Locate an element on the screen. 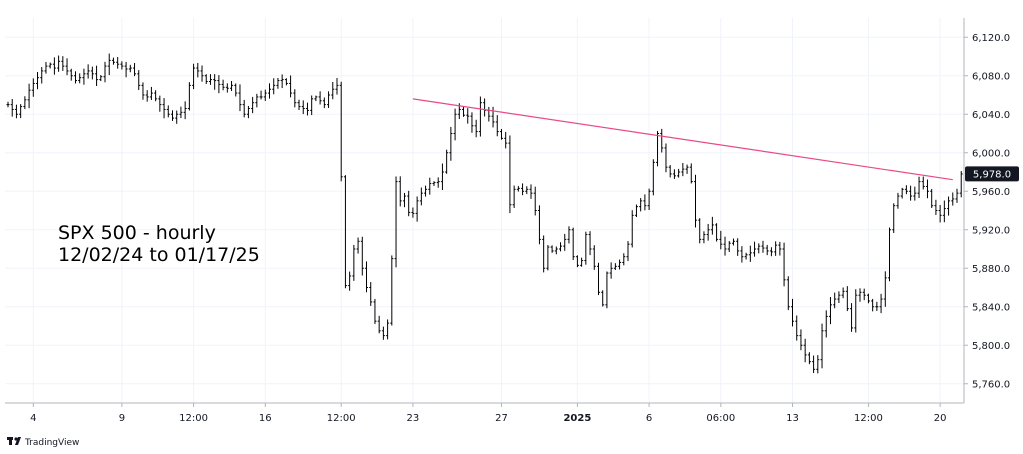 Image resolution: width=1023 pixels, height=454 pixels. time-tick-label: 16 is located at coordinates (265, 418).